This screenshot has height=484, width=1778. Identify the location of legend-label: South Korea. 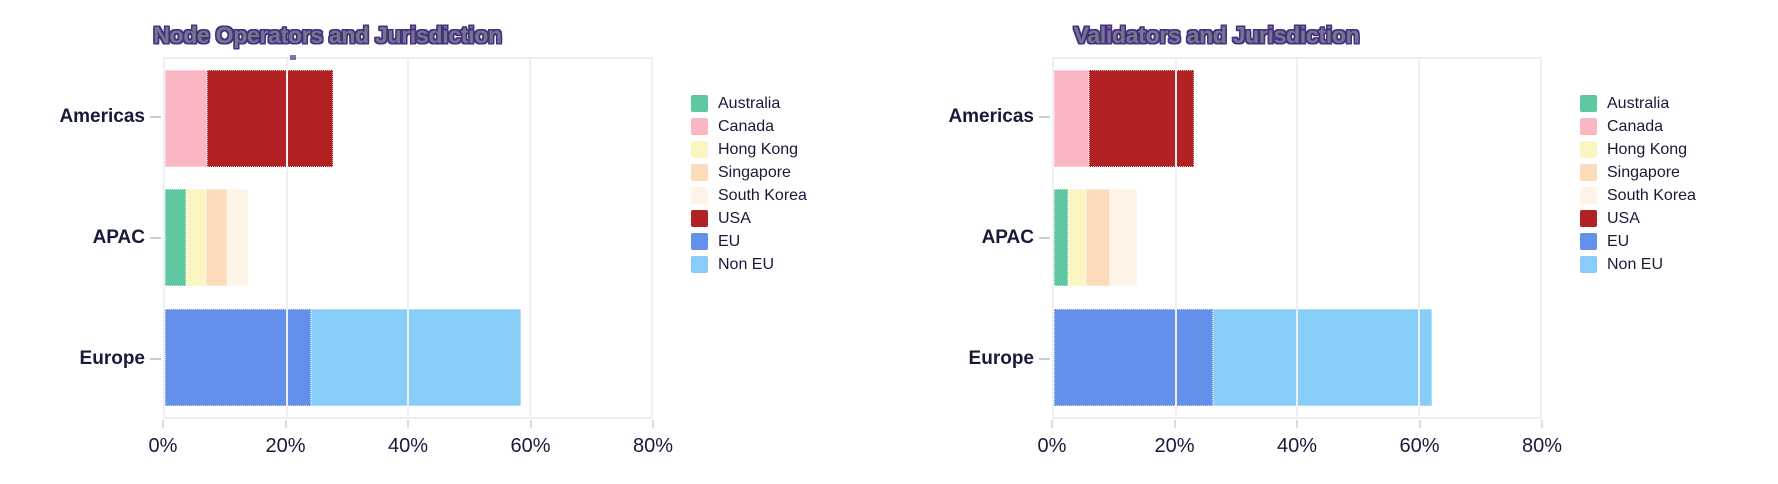
(762, 195).